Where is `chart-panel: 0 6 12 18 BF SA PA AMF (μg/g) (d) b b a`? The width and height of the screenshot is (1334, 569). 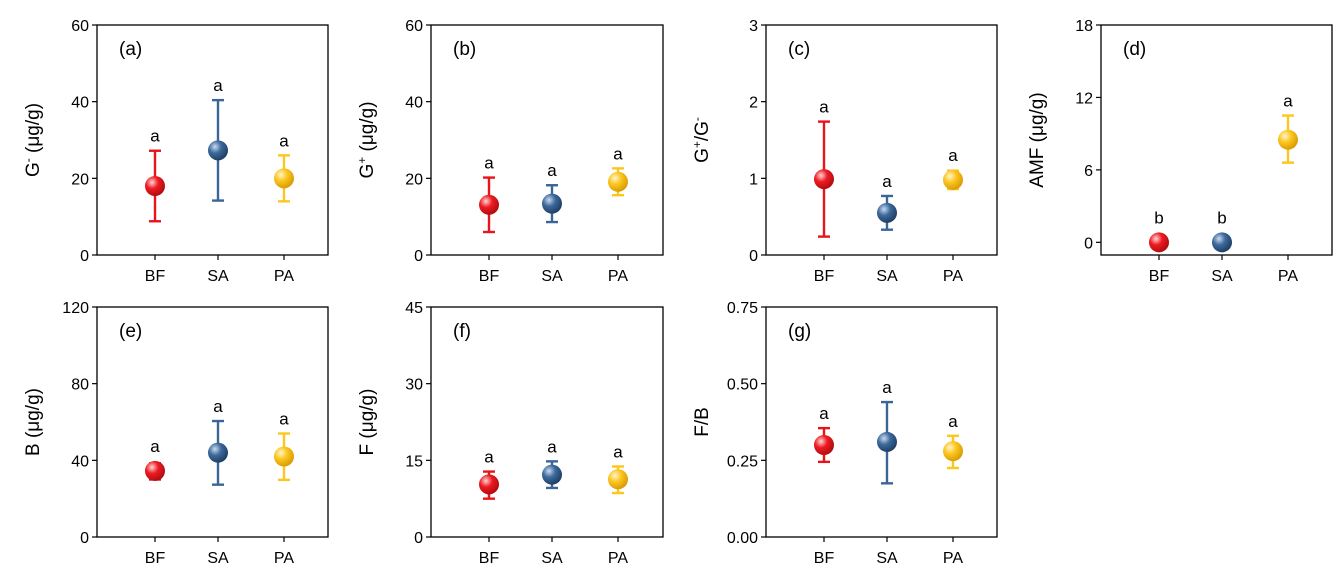
chart-panel: 0 6 12 18 BF SA PA AMF (μg/g) (d) b b a is located at coordinates (1179, 151).